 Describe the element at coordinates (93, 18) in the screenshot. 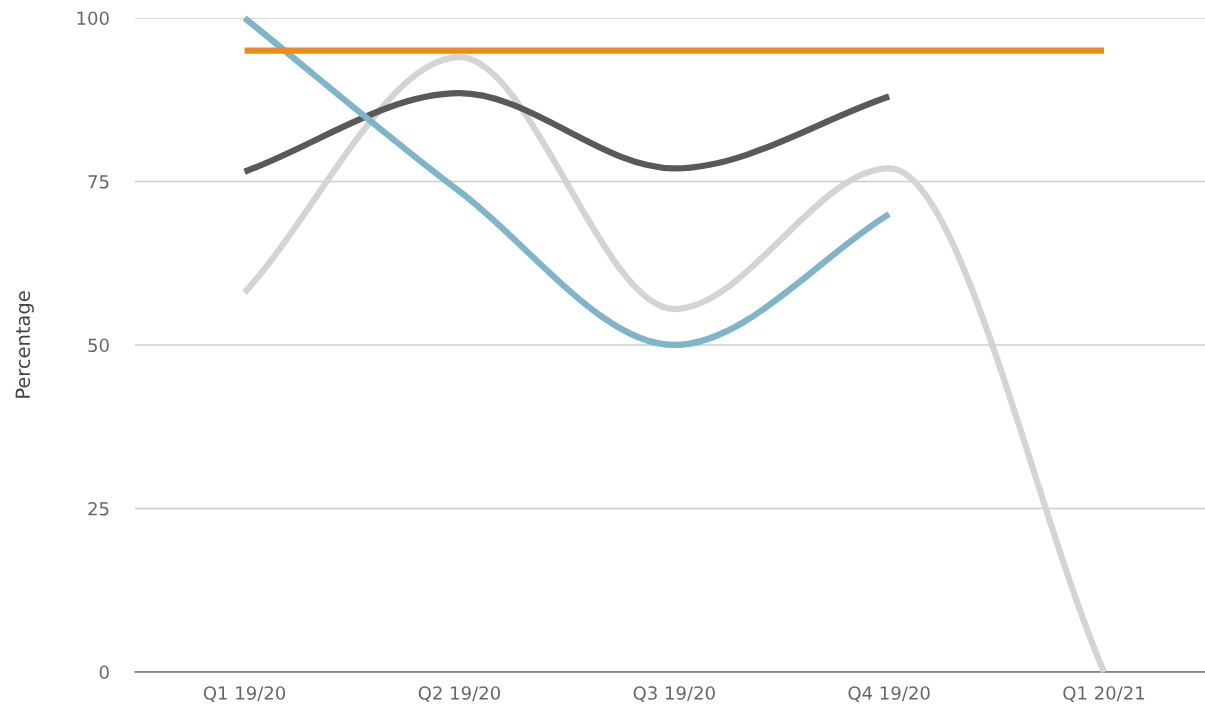

I see `y-tick-label: 100` at that location.